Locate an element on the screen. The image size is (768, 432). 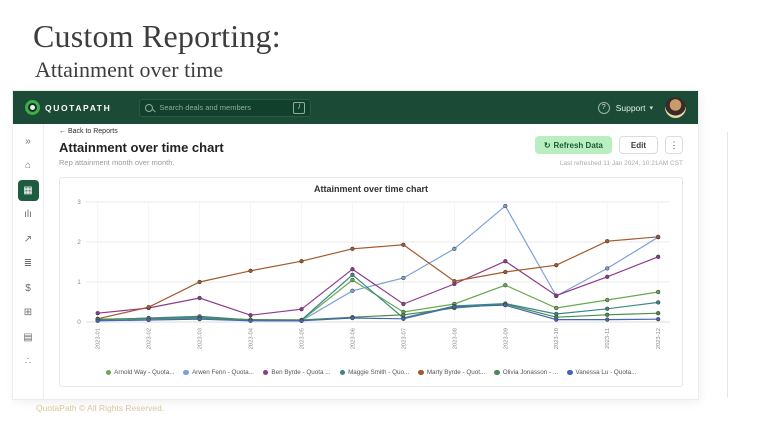
chevron-down-icon: ▾ is located at coordinates (651, 108).